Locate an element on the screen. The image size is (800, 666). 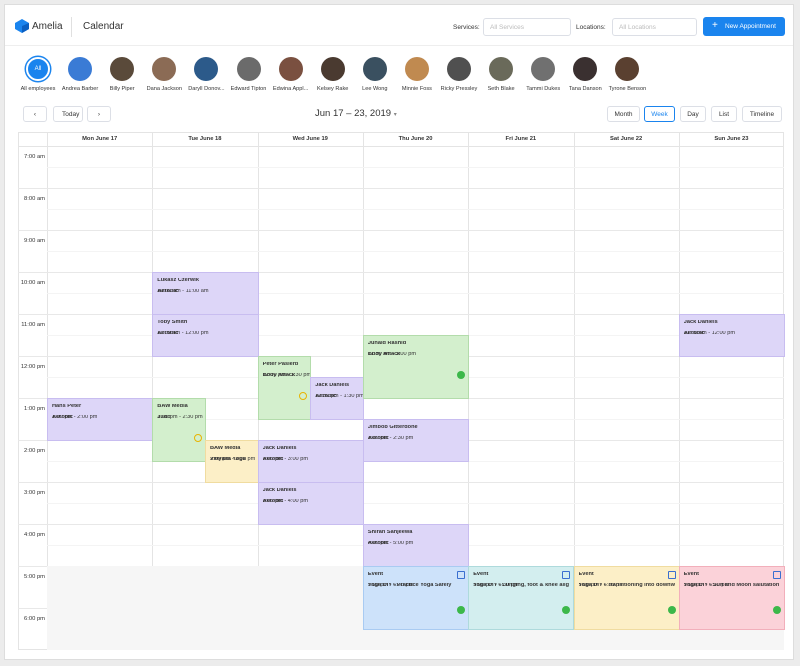
view-button: List is located at coordinates (724, 114).